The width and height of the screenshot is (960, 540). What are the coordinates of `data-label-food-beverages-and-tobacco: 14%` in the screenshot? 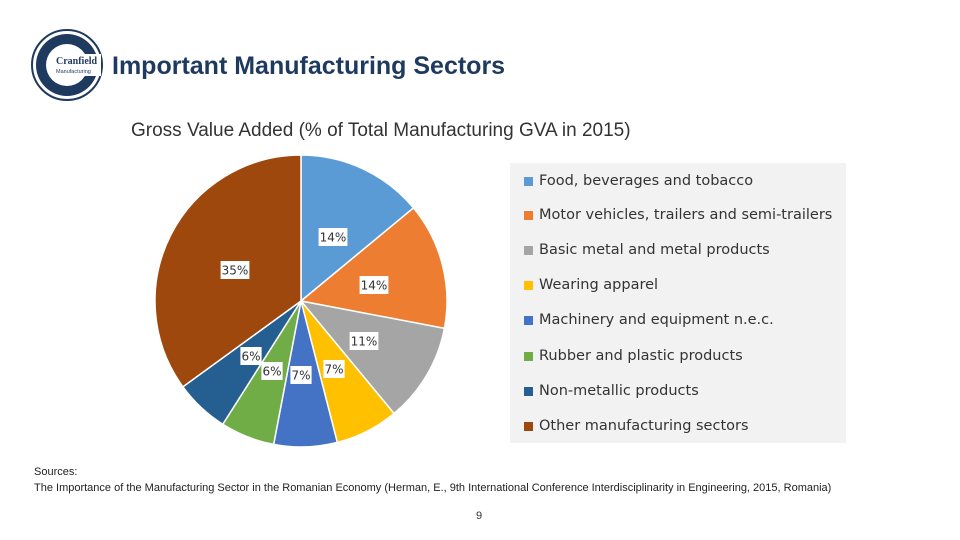 It's located at (333, 237).